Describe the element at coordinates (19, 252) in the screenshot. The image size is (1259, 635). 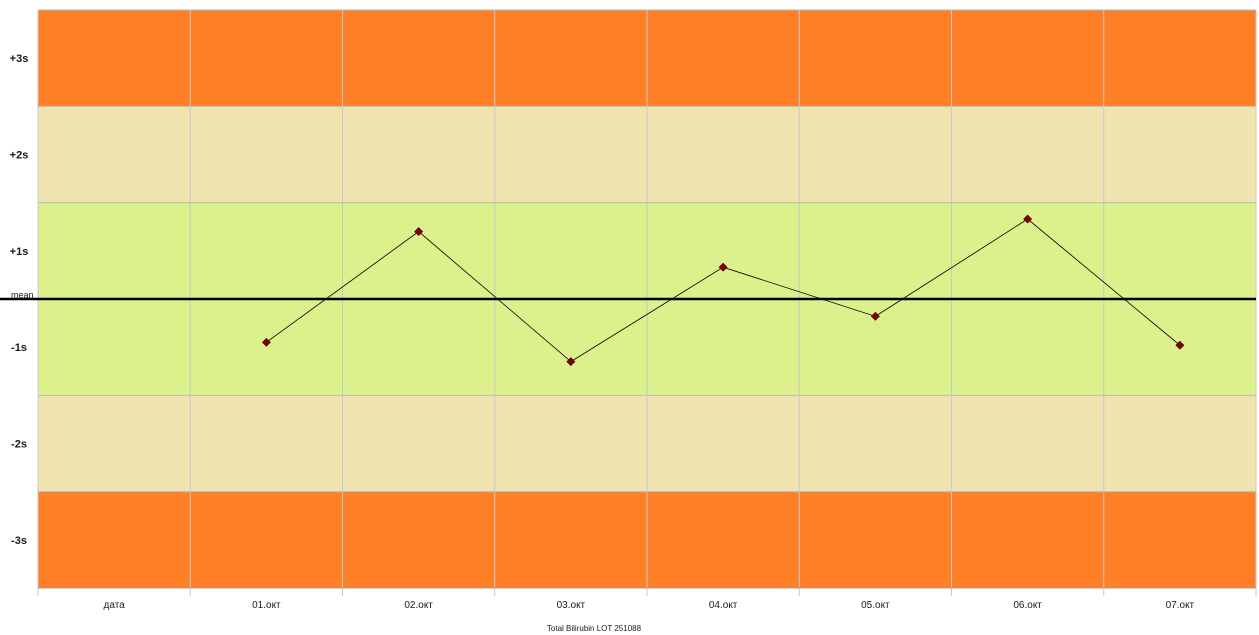
I see `band-label: +1s` at that location.